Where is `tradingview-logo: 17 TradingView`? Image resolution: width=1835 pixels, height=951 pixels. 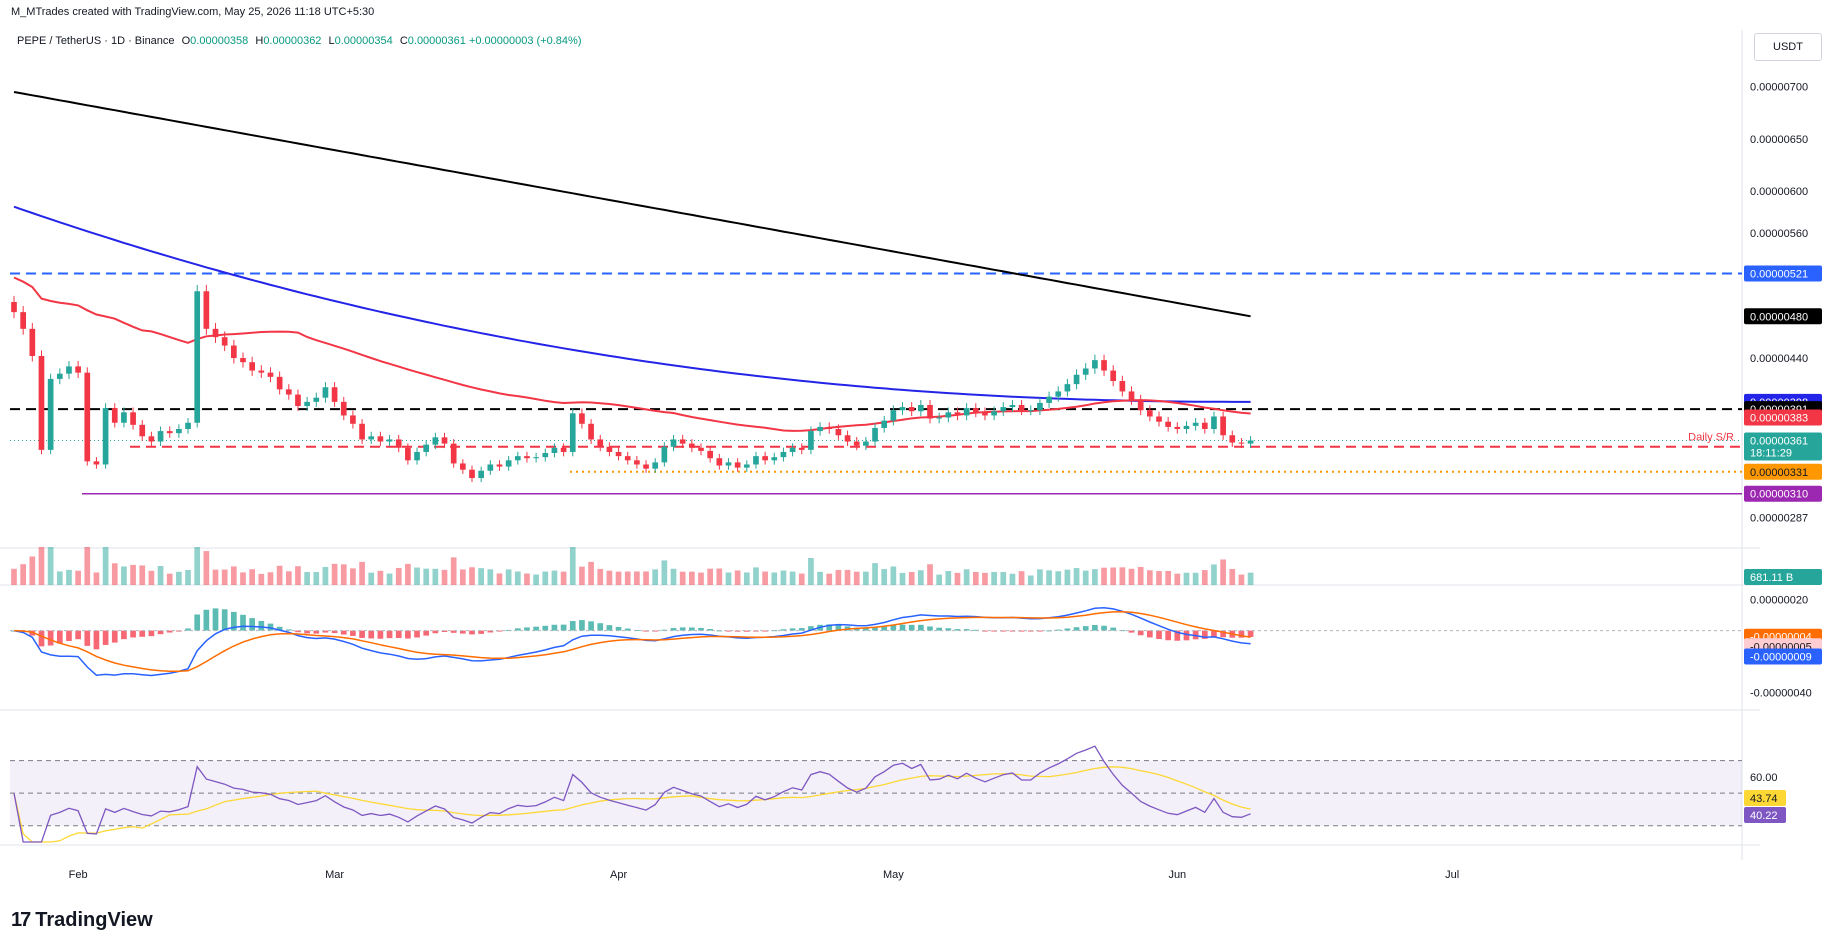
tradingview-logo: 17 TradingView is located at coordinates (82, 920).